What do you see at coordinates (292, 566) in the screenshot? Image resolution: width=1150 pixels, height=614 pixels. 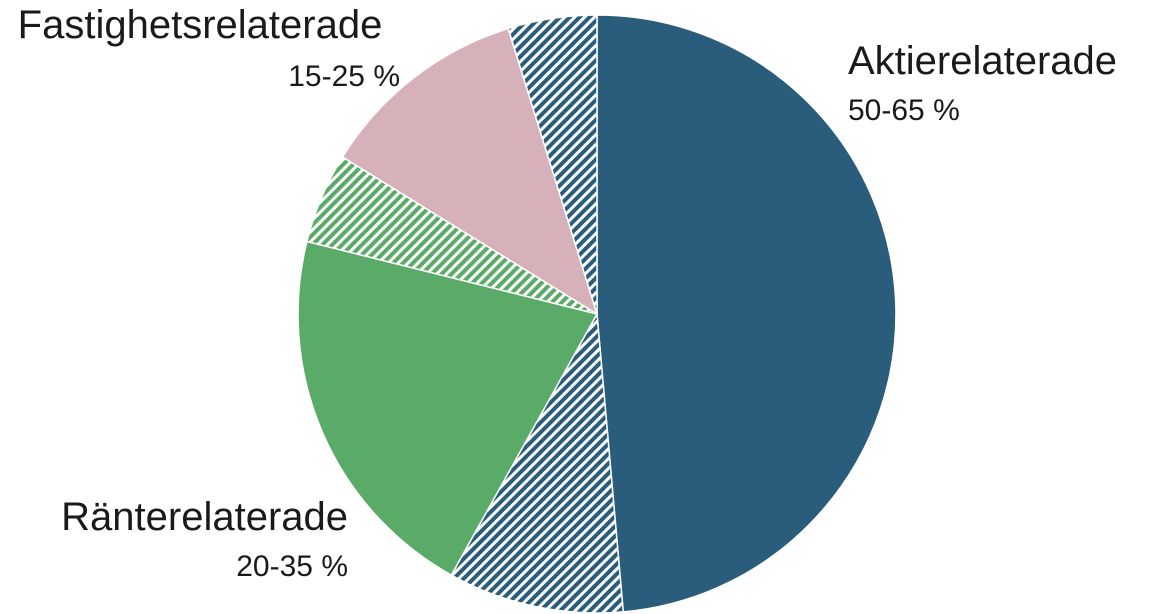 I see `range-ranterelaterade: 20-35 %` at bounding box center [292, 566].